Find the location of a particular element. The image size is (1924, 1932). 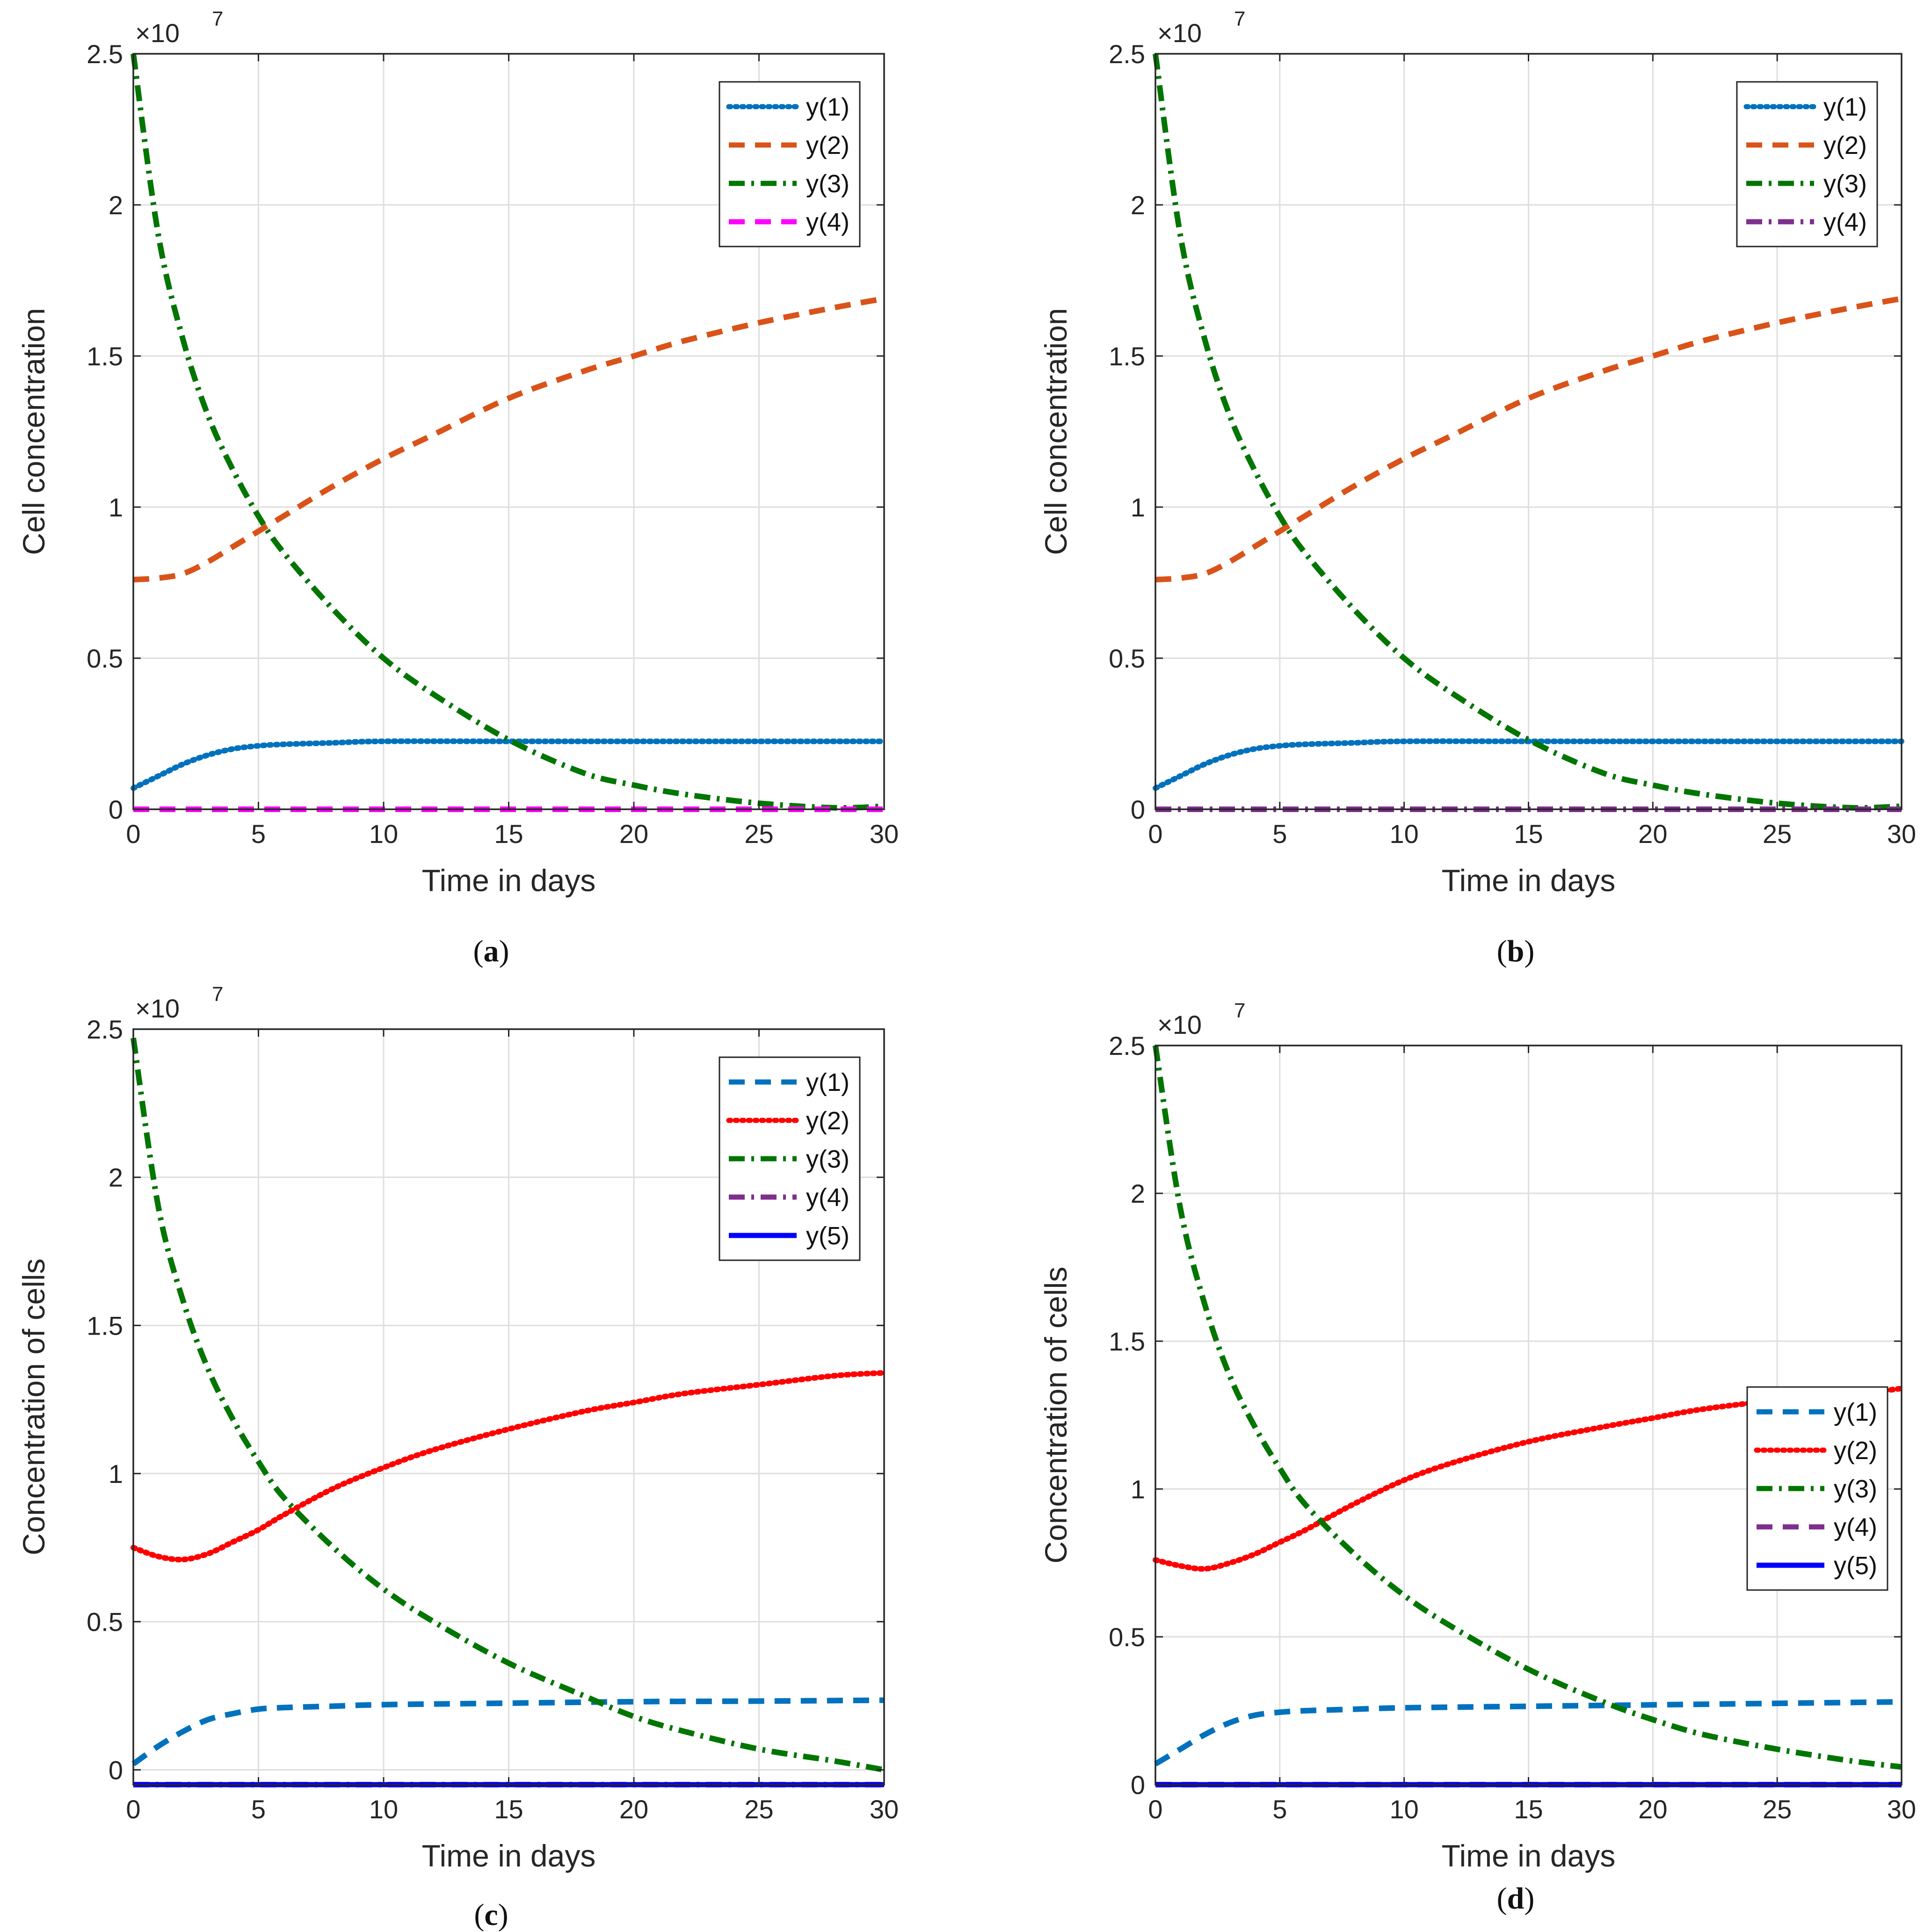

caption-letter: d is located at coordinates (1516, 1899).